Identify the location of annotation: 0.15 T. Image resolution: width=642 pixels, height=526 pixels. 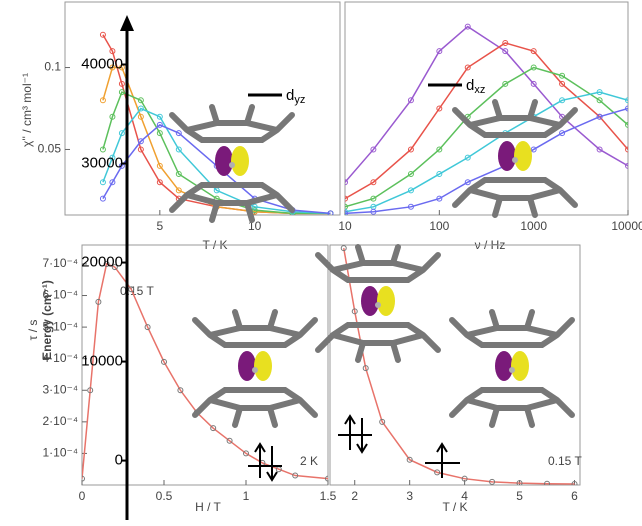
(565, 461).